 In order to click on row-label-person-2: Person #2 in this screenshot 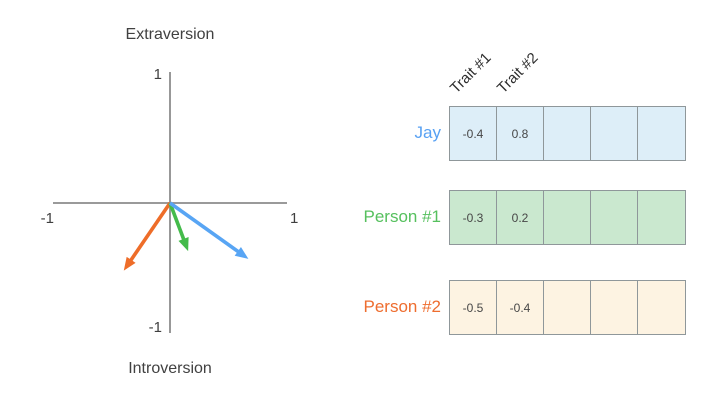, I will do `click(402, 306)`.